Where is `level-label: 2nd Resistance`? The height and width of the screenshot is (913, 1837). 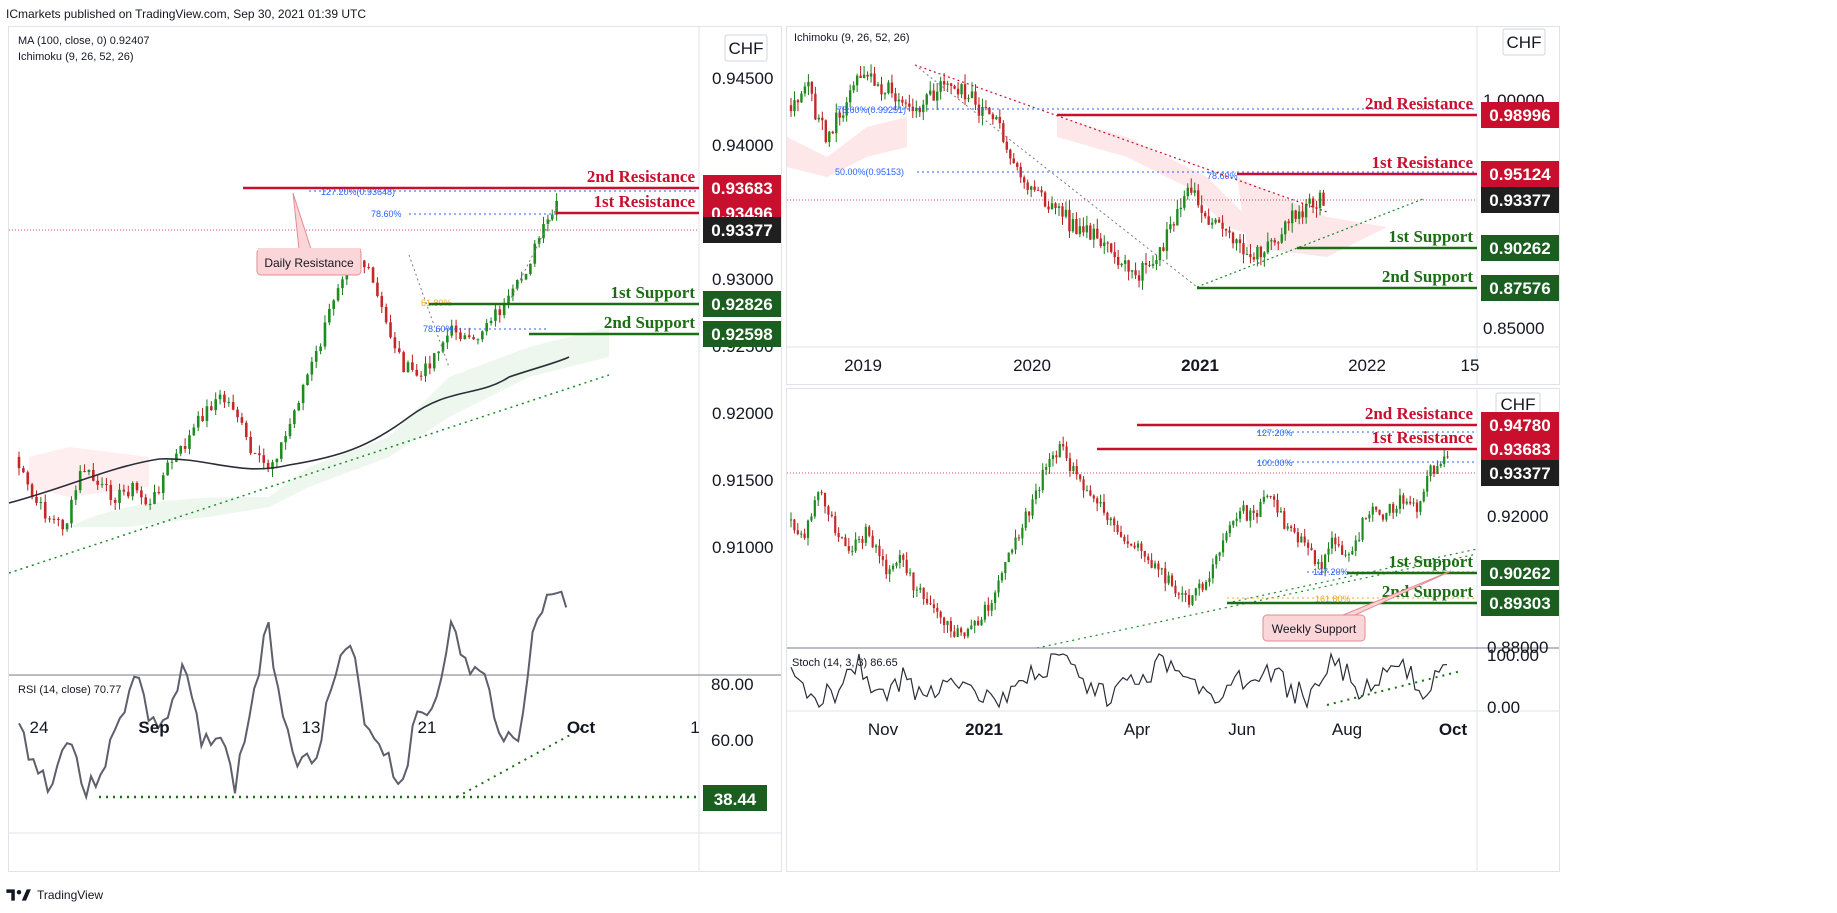 level-label: 2nd Resistance is located at coordinates (641, 176).